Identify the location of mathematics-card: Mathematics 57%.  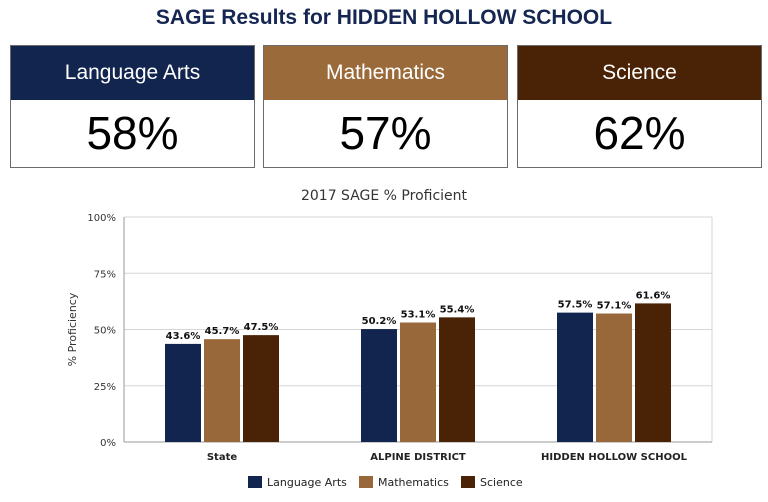
(385, 106).